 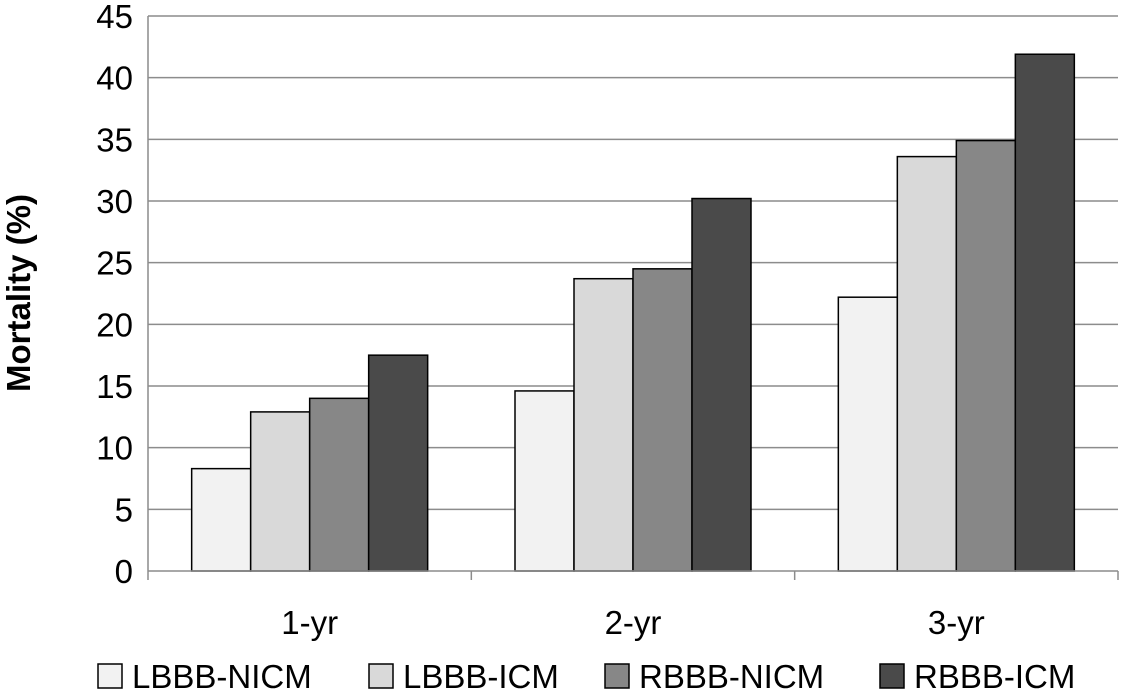 What do you see at coordinates (481, 676) in the screenshot?
I see `legend-label: LBBB-ICM` at bounding box center [481, 676].